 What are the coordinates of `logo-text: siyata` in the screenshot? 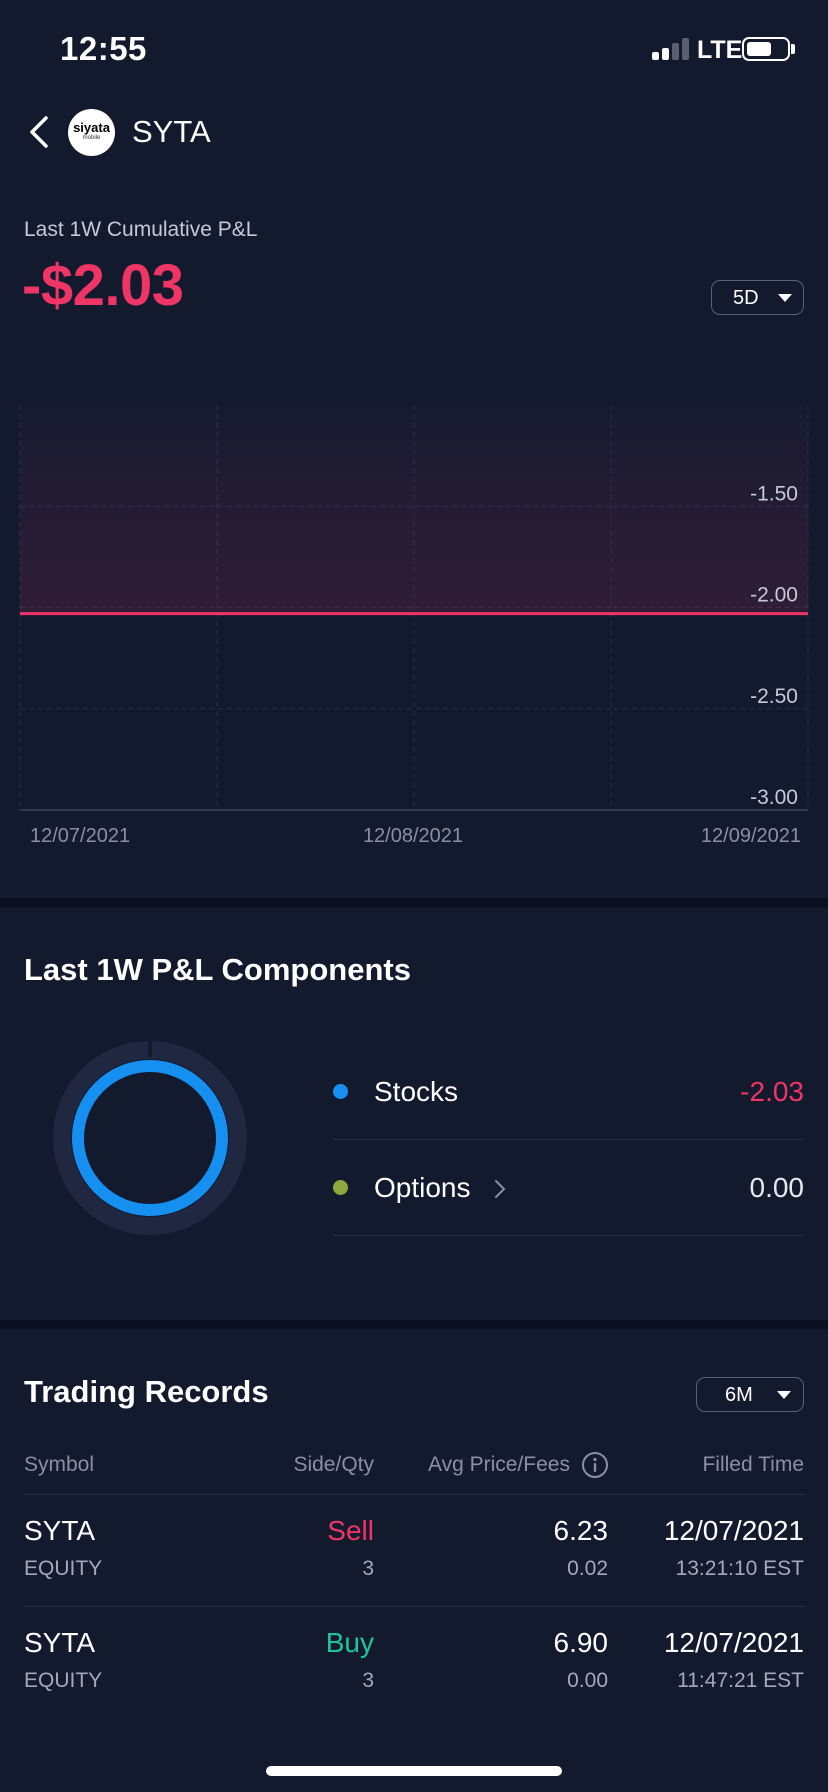 It's located at (91, 127).